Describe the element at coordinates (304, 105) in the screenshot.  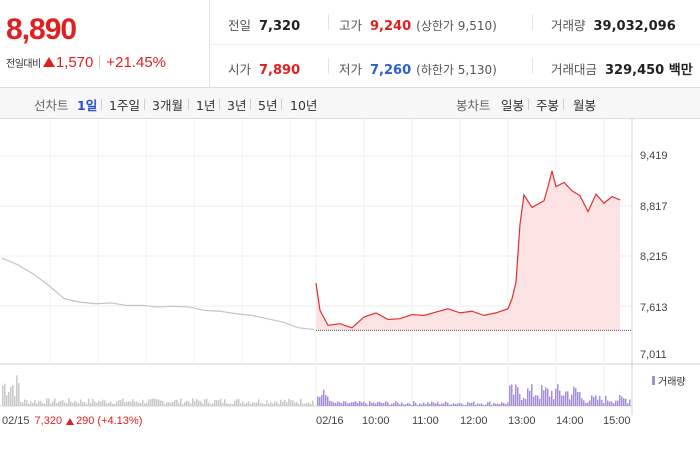
I see `period-10y: 10년` at that location.